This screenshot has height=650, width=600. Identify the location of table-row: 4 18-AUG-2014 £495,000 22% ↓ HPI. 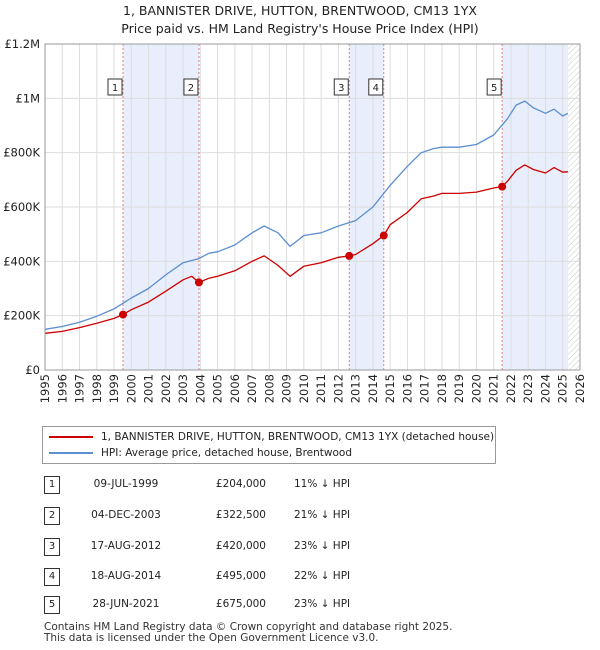
(244, 577).